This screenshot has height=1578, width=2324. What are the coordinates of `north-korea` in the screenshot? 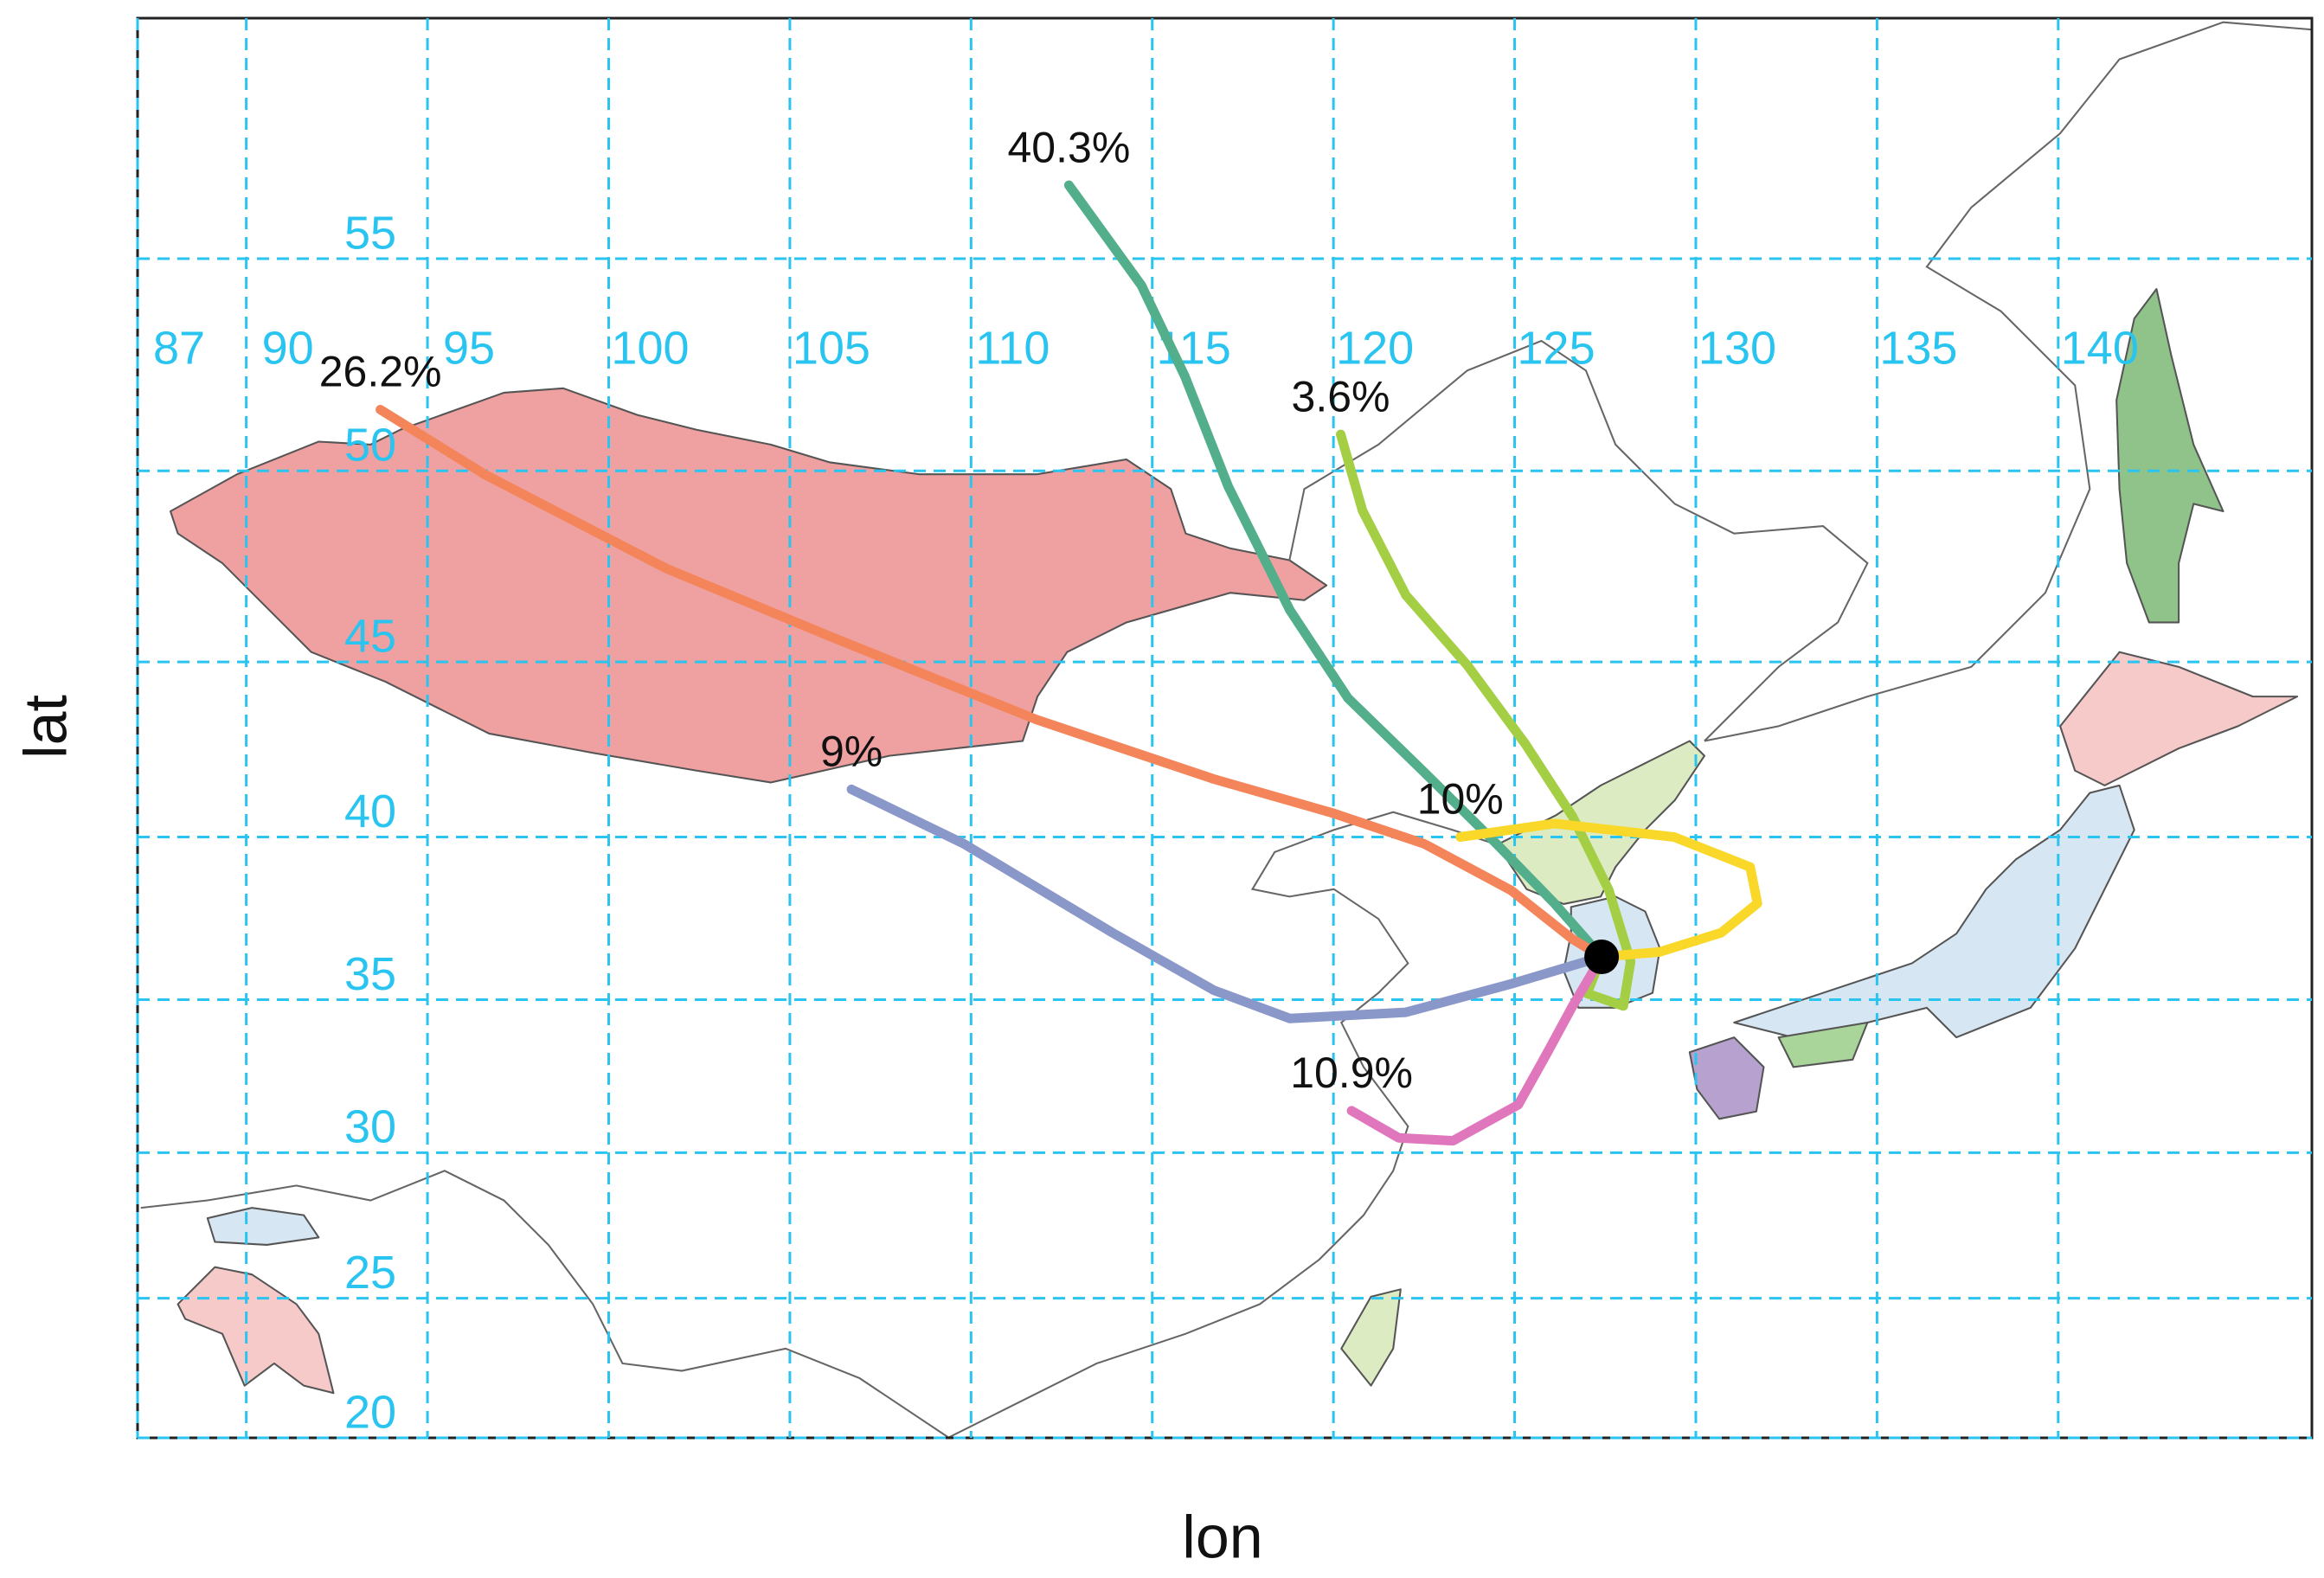 It's located at (1600, 822).